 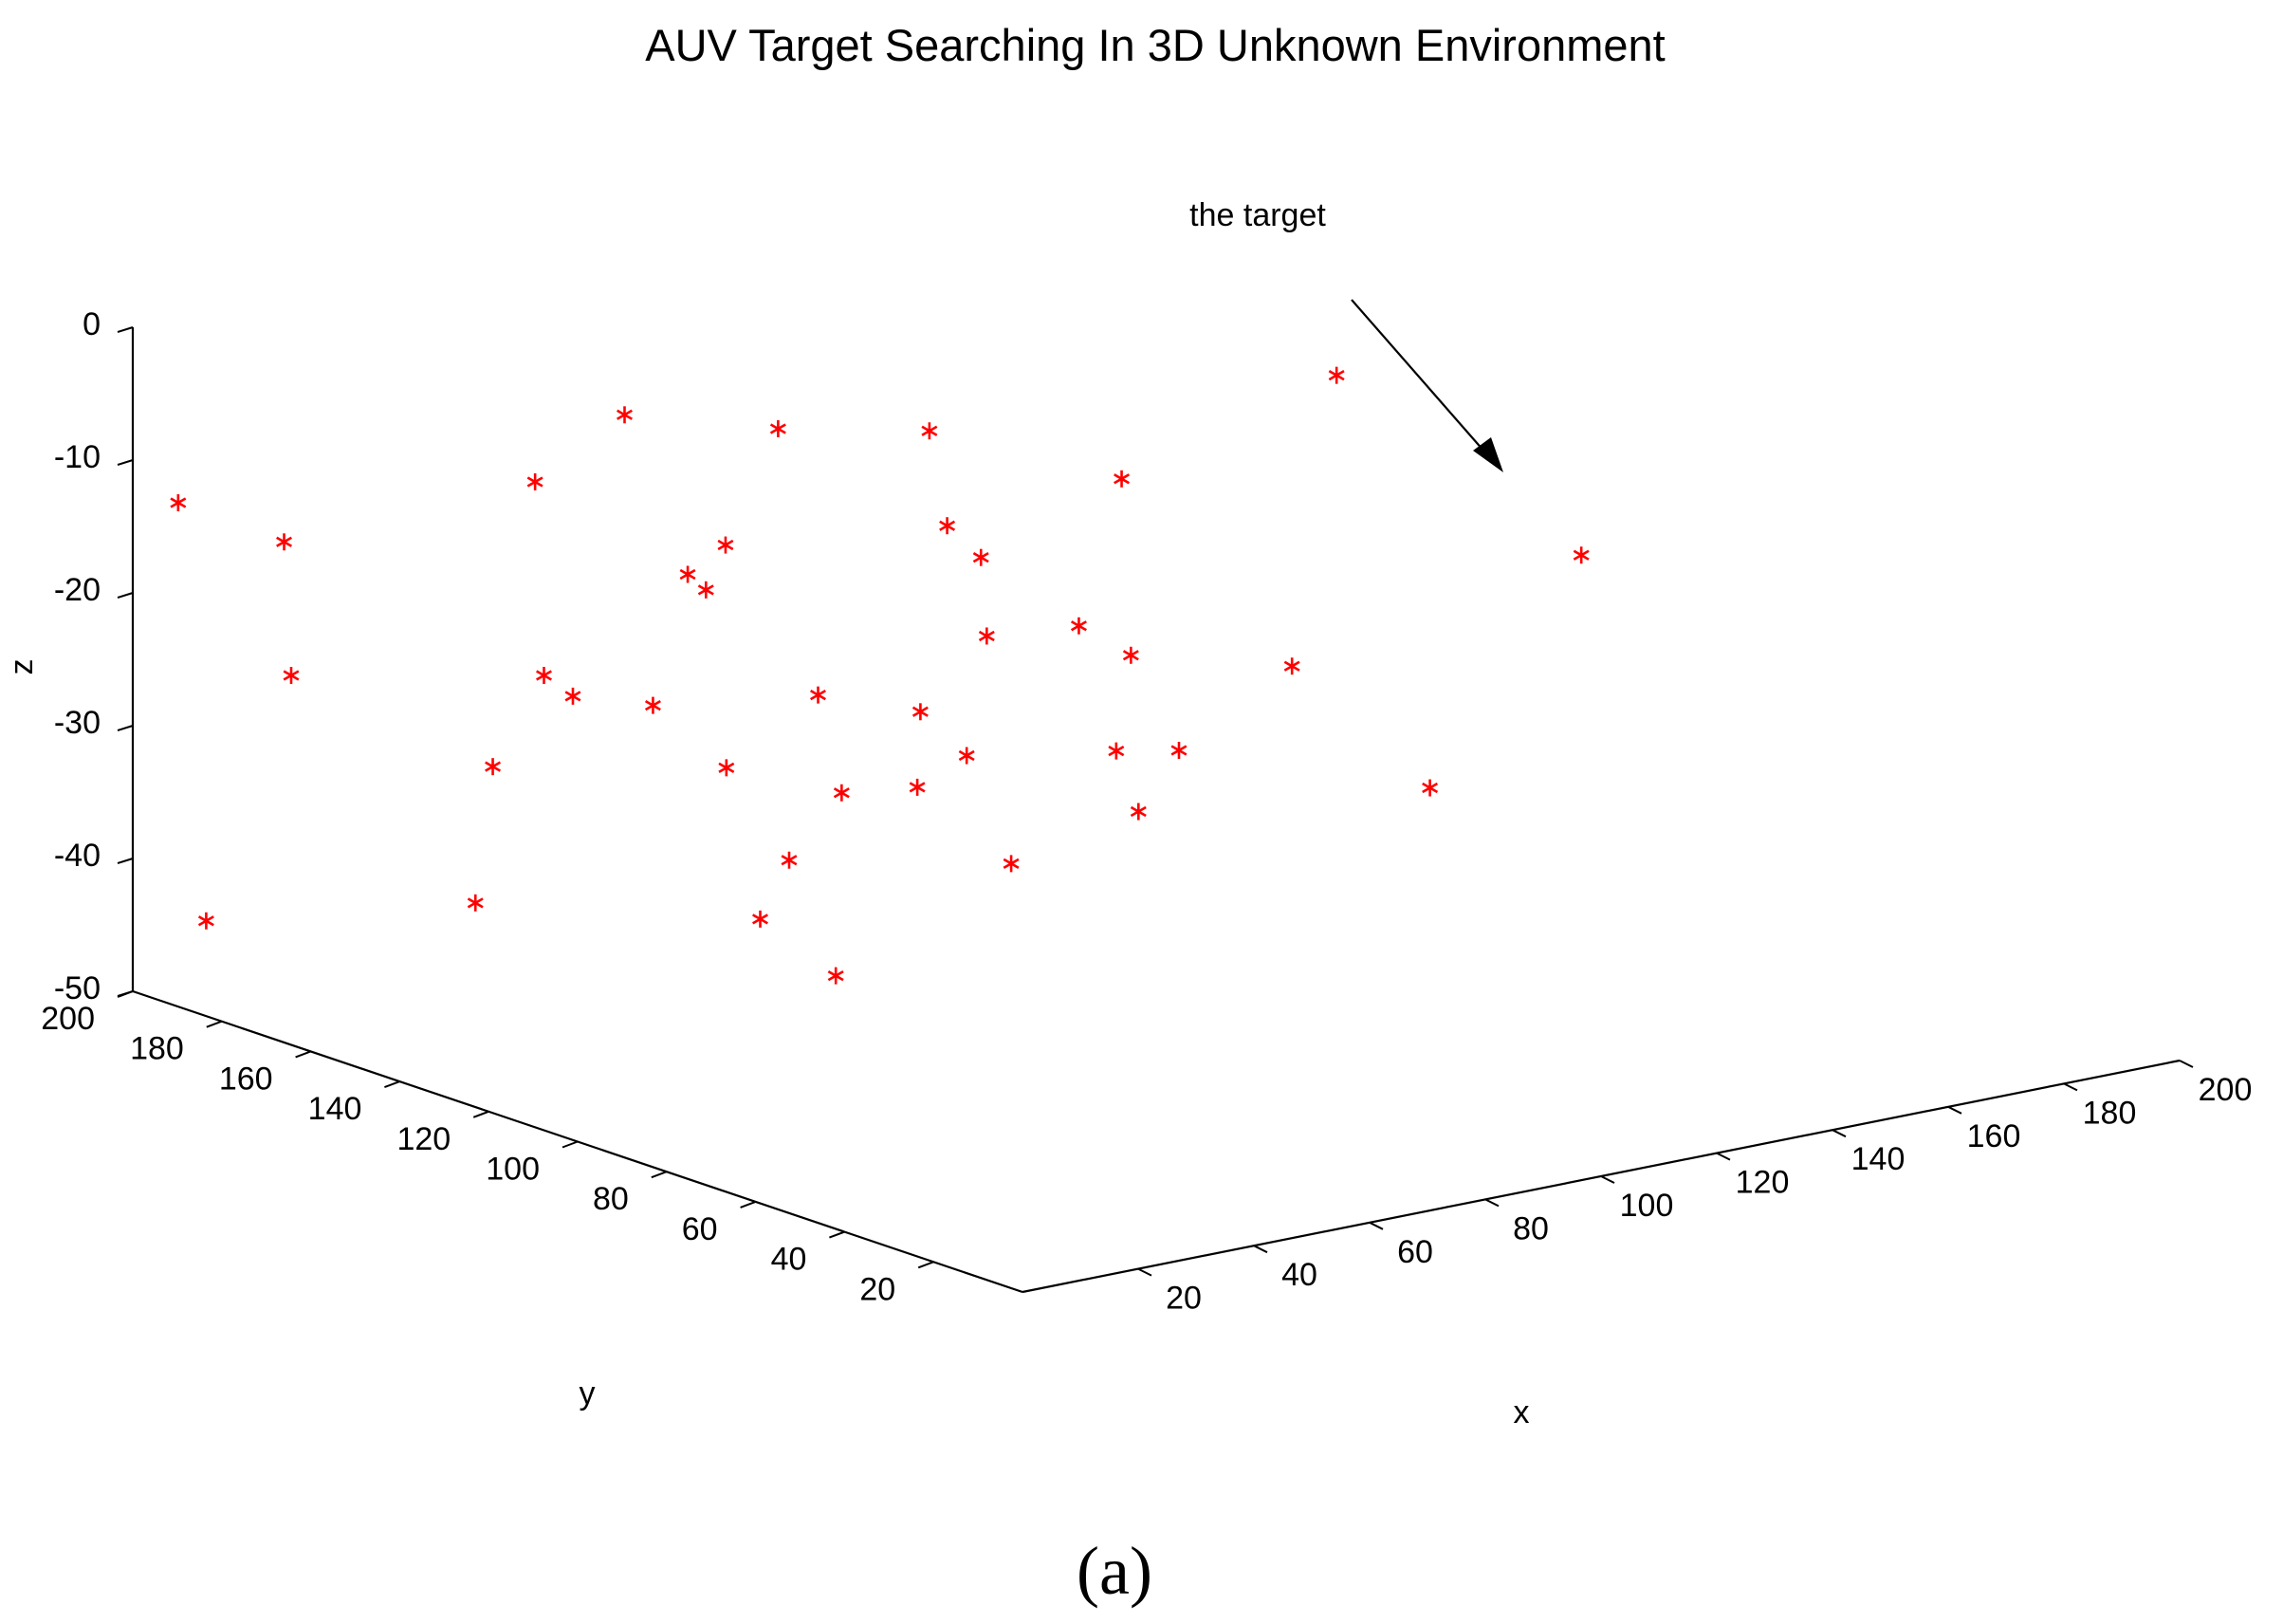 What do you see at coordinates (1421, 380) in the screenshot?
I see `annotation-arrow-line` at bounding box center [1421, 380].